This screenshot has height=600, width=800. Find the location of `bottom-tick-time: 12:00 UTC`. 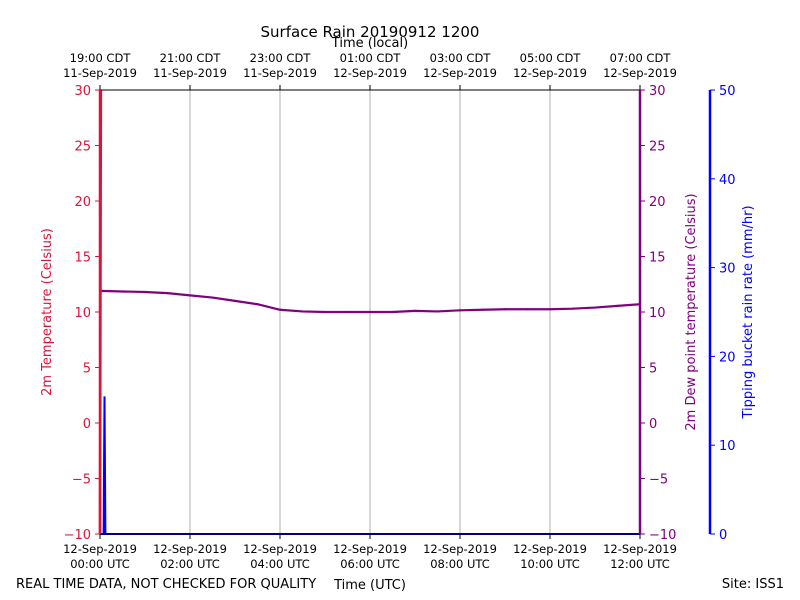

bottom-tick-time: 12:00 UTC is located at coordinates (640, 564).